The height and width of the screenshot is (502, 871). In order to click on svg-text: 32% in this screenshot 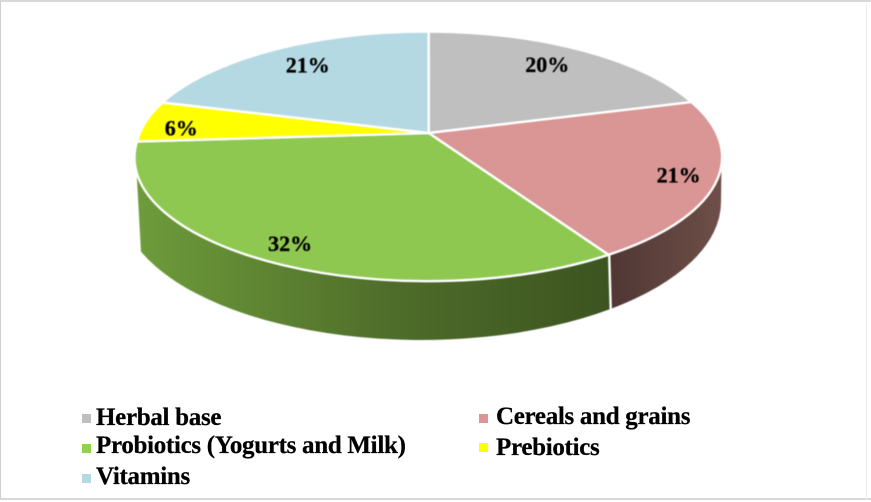, I will do `click(290, 243)`.